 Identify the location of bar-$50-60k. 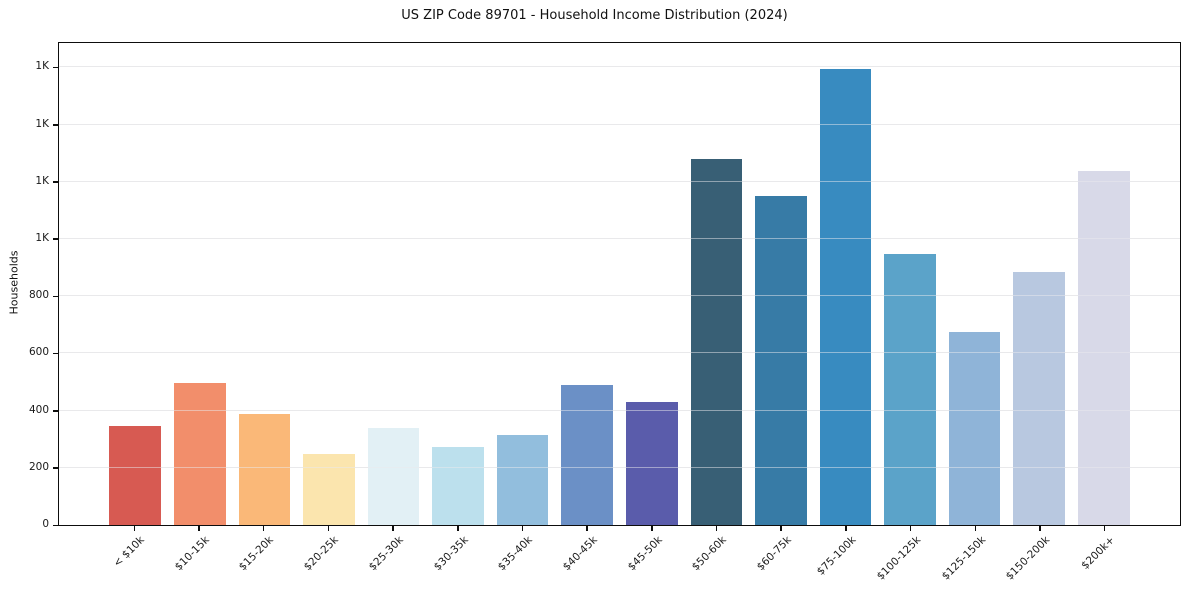
(716, 341).